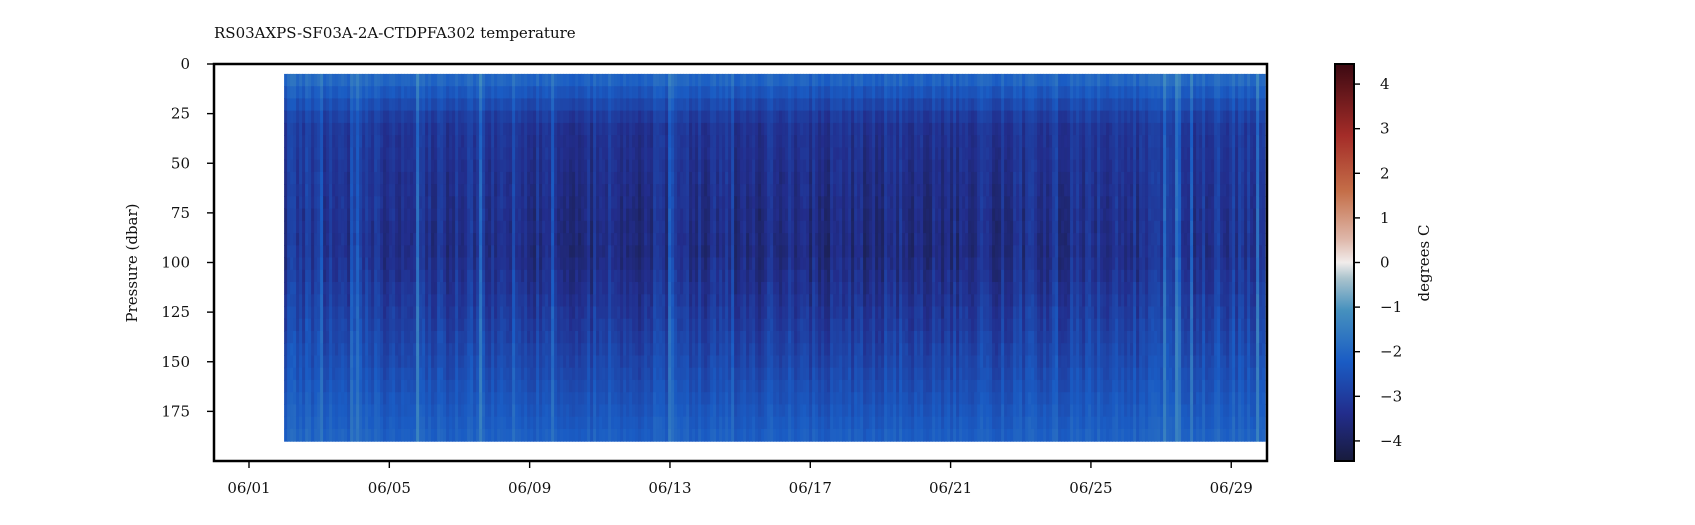 Image resolution: width=1695 pixels, height=525 pixels. I want to click on chart-title: RS03AXPS-SF03A-2A-CTDPFA302 temperature, so click(395, 33).